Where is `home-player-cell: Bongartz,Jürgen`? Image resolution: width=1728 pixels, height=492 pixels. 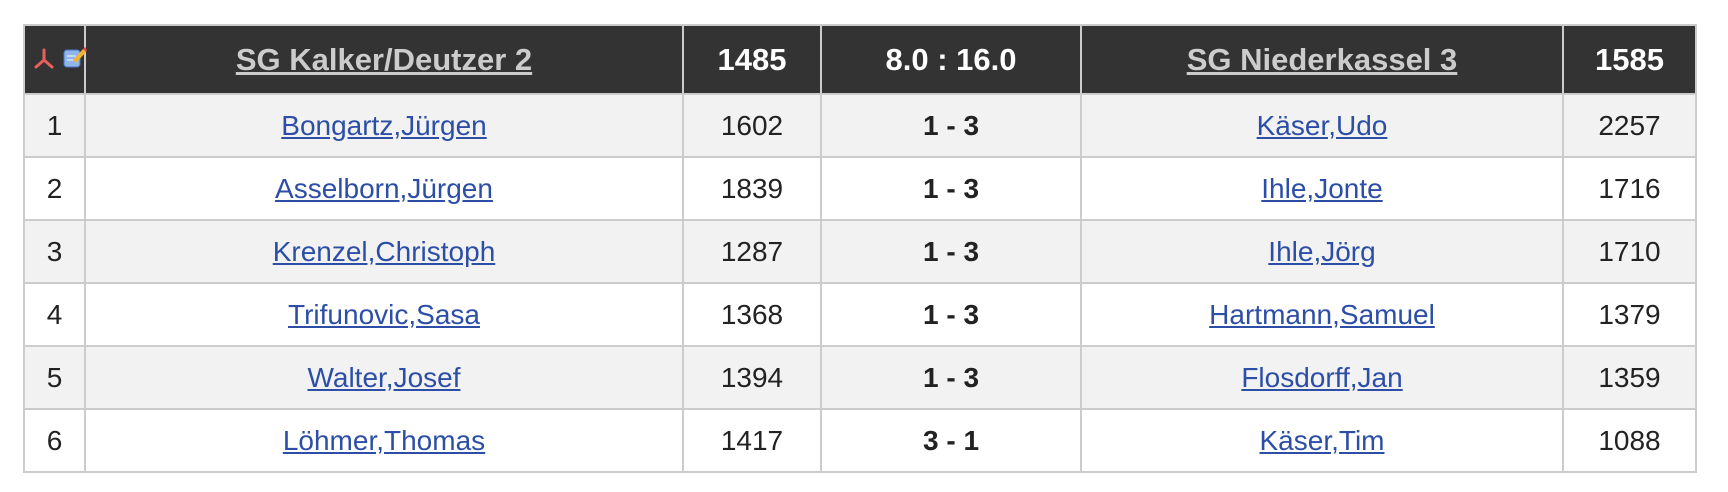 home-player-cell: Bongartz,Jürgen is located at coordinates (384, 125).